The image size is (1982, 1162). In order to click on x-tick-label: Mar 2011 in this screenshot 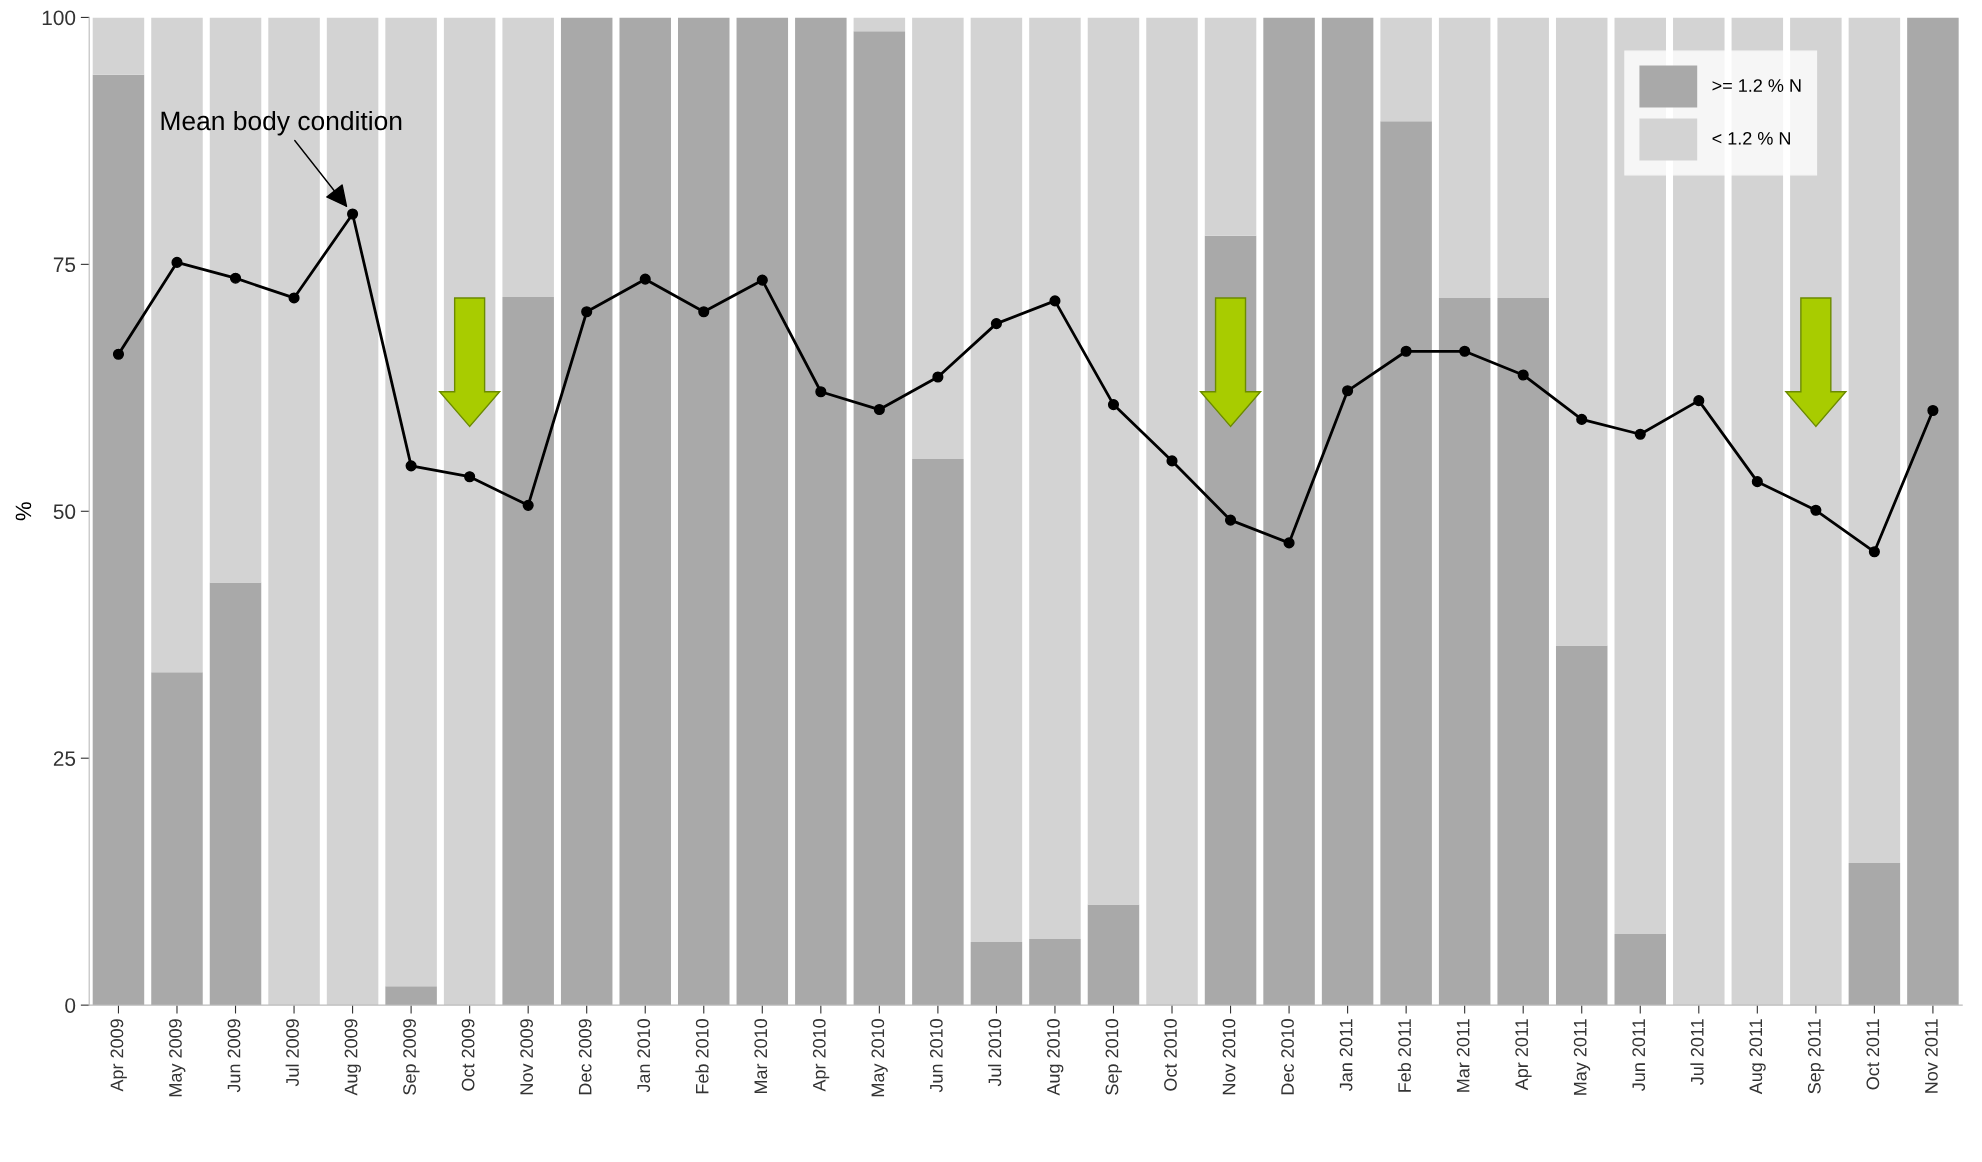, I will do `click(1463, 1055)`.